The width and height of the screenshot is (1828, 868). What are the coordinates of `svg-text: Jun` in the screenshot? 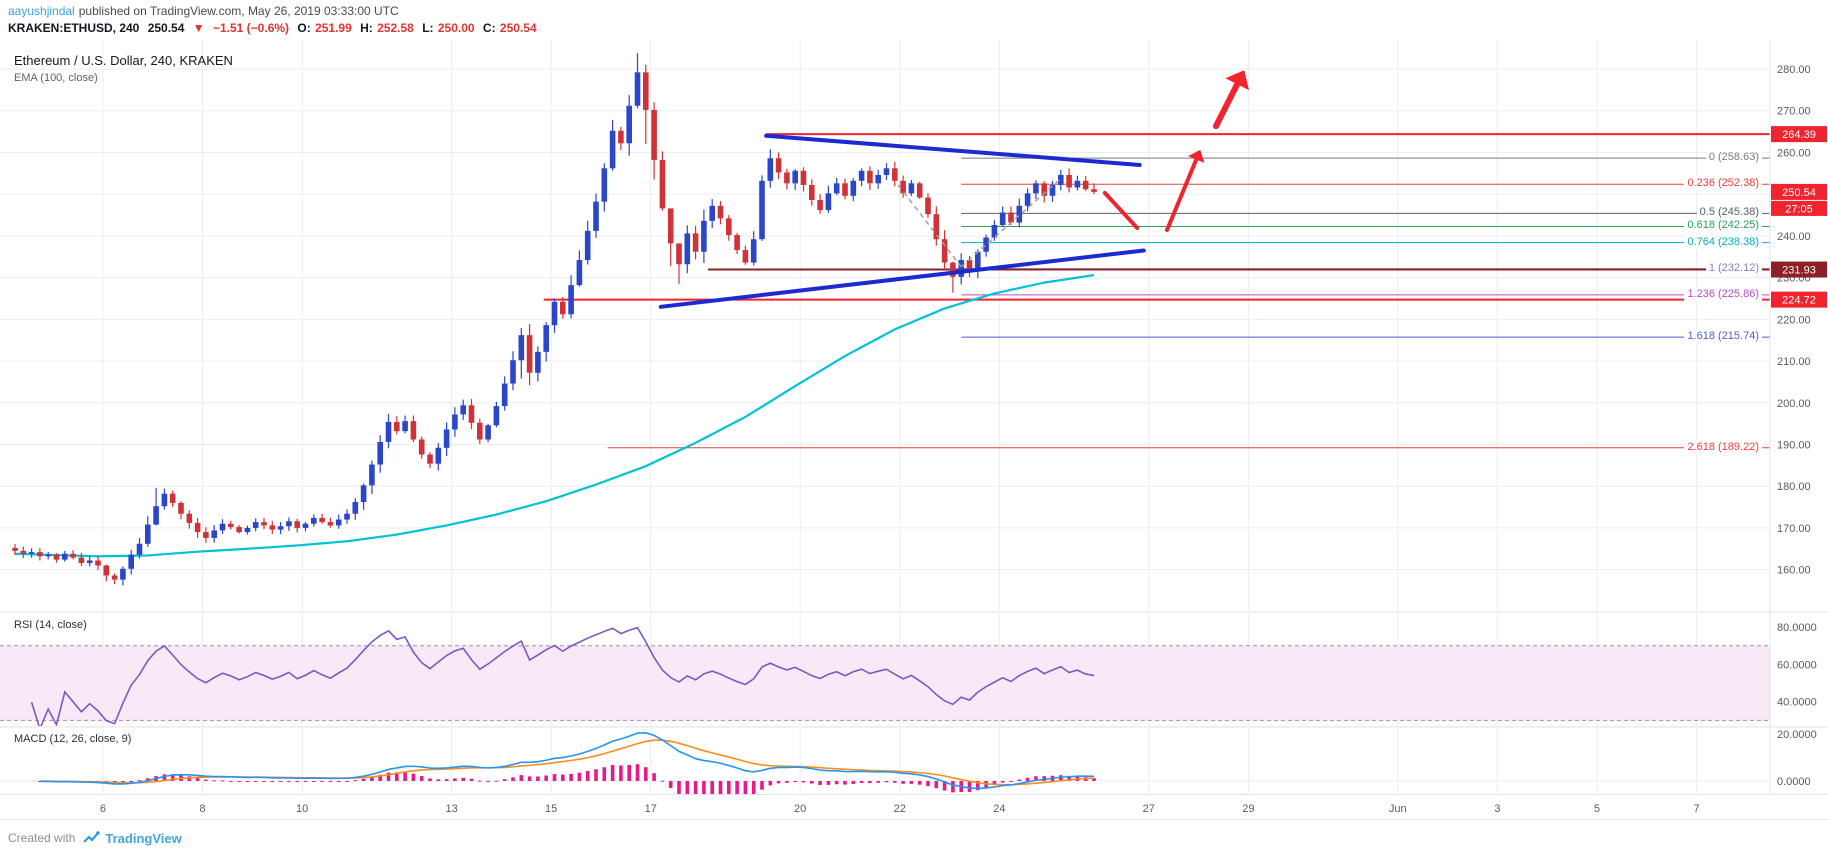 It's located at (1398, 809).